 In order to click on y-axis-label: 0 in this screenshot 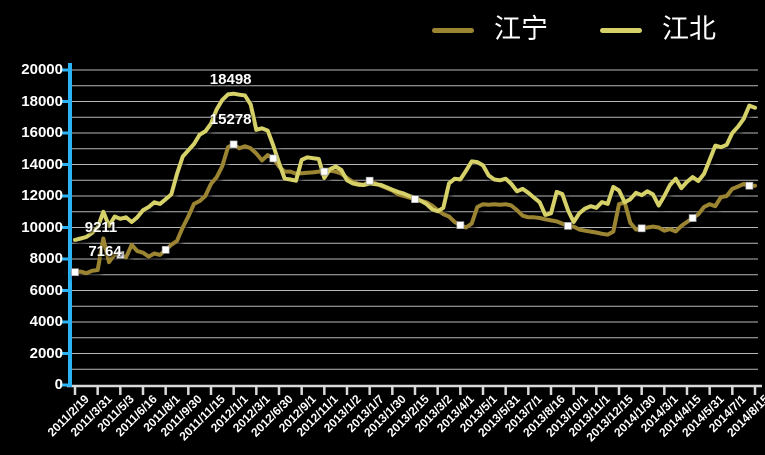, I will do `click(58, 384)`.